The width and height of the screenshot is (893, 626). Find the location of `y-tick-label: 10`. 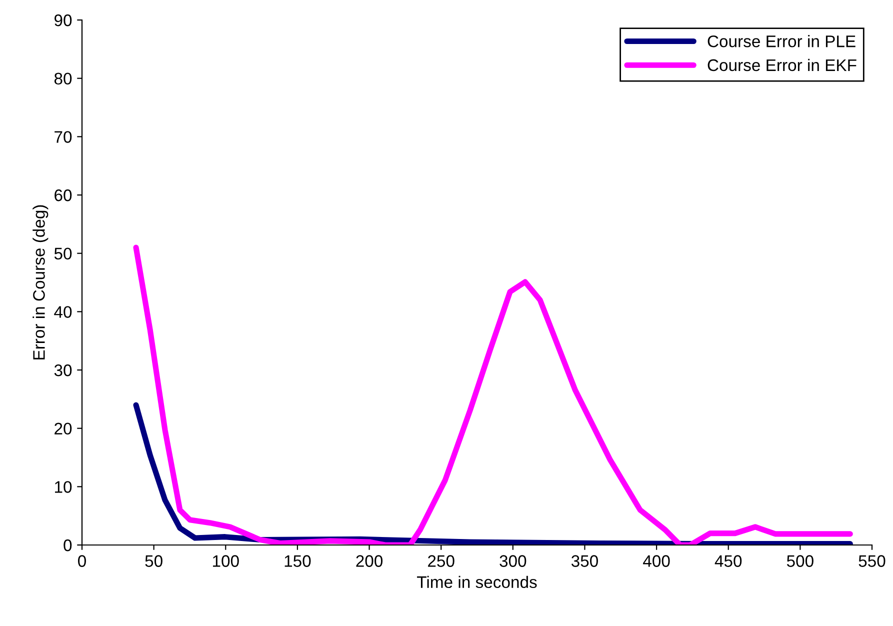

y-tick-label: 10 is located at coordinates (63, 487).